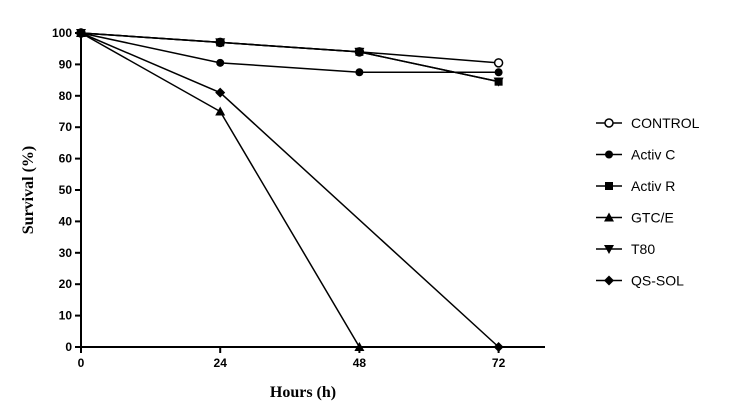  Describe the element at coordinates (66, 221) in the screenshot. I see `y-tick-label: 40` at that location.